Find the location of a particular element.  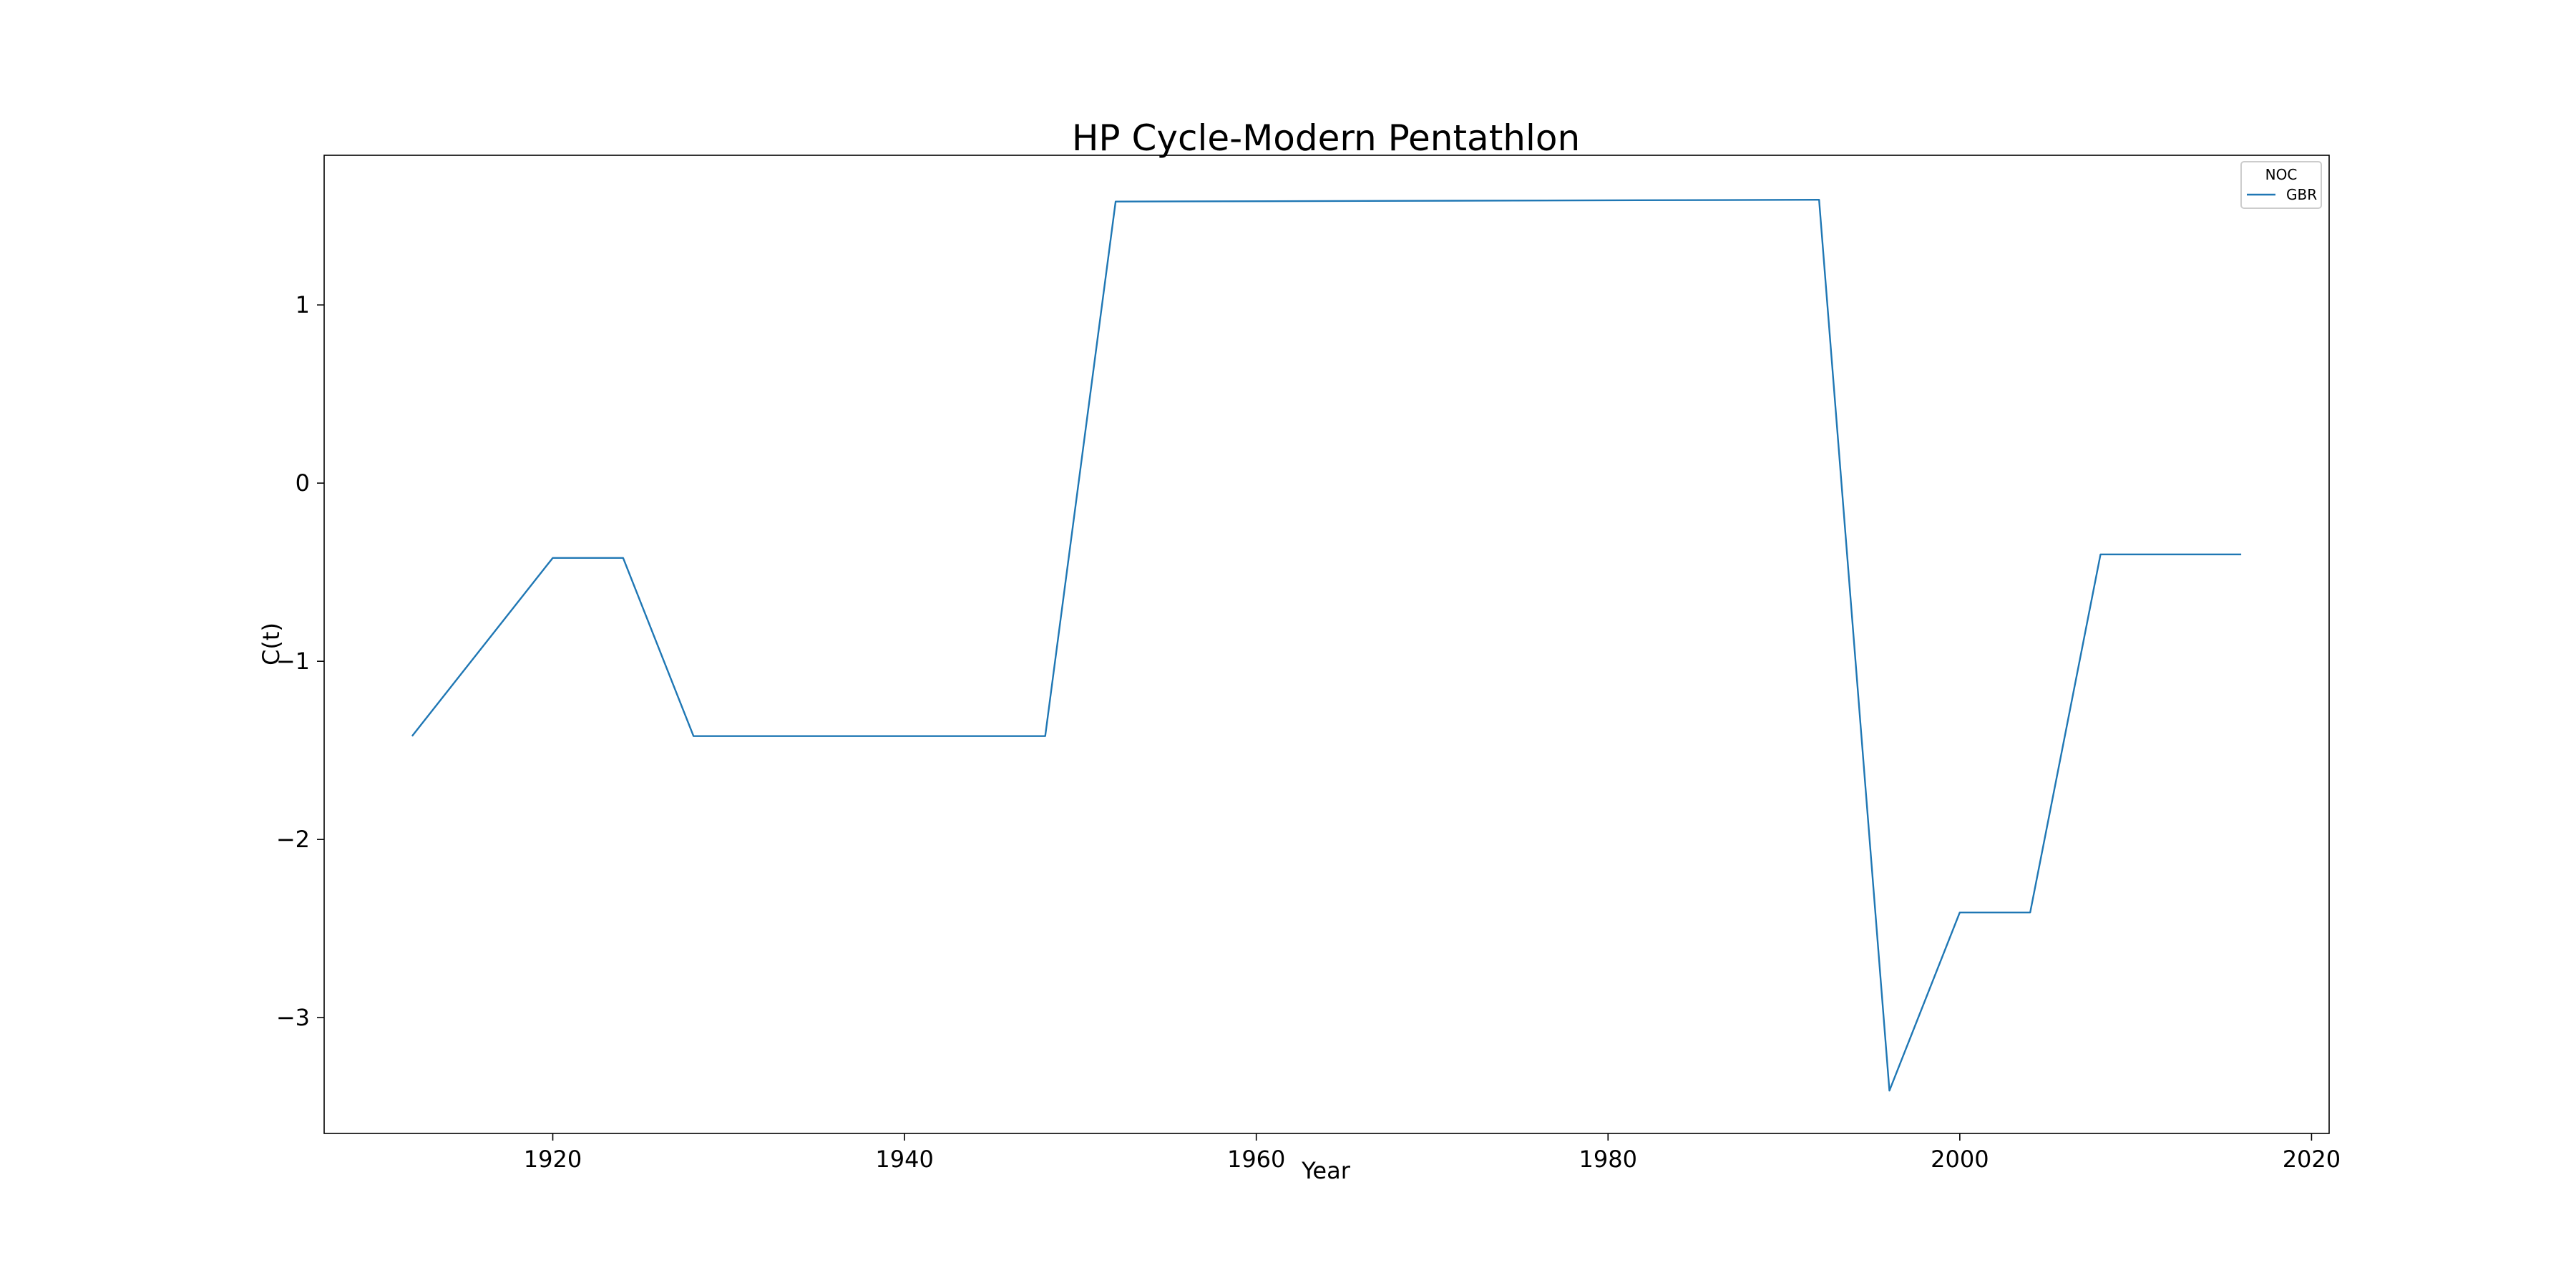

legend-title: NOC is located at coordinates (2281, 174).